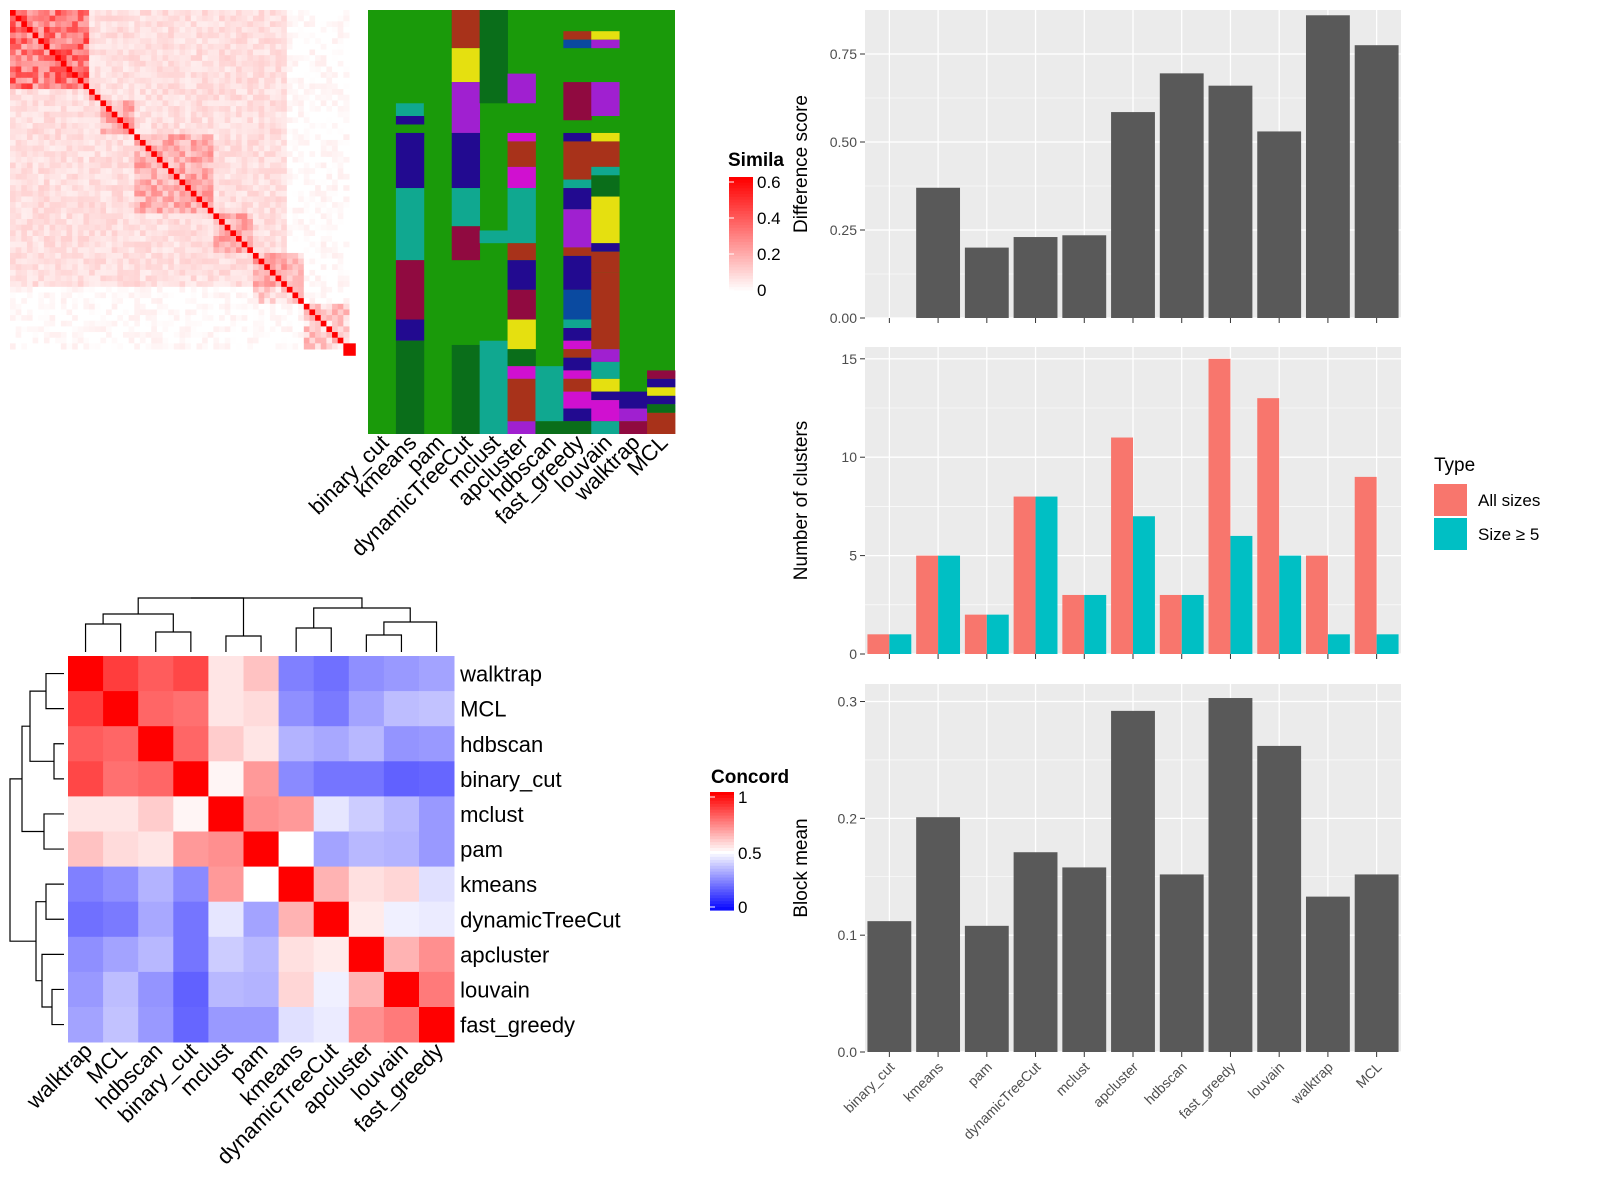  Describe the element at coordinates (577, 199) in the screenshot. I see `membership-segment-fast_greedy` at that location.